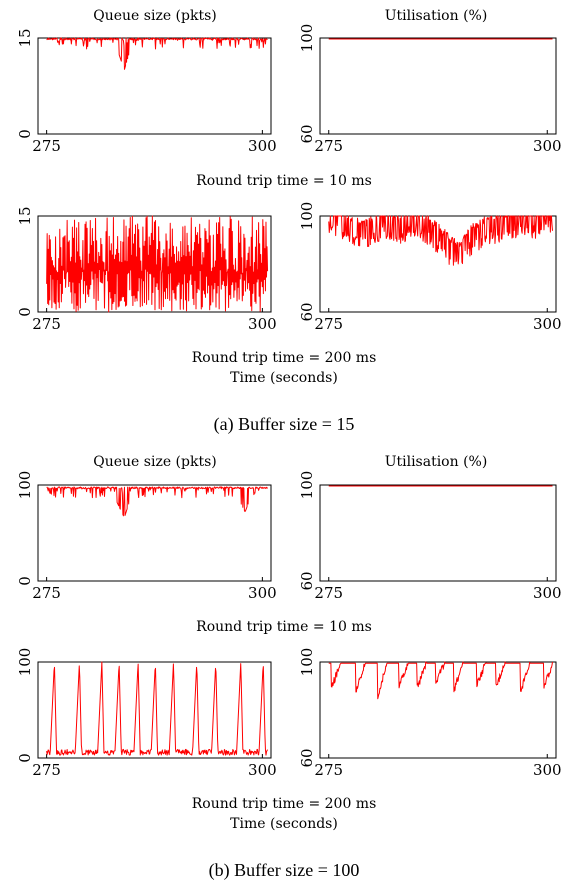 The width and height of the screenshot is (568, 886). What do you see at coordinates (284, 804) in the screenshot?
I see `rtt-label-b-200ms: Round trip time = 200 ms` at bounding box center [284, 804].